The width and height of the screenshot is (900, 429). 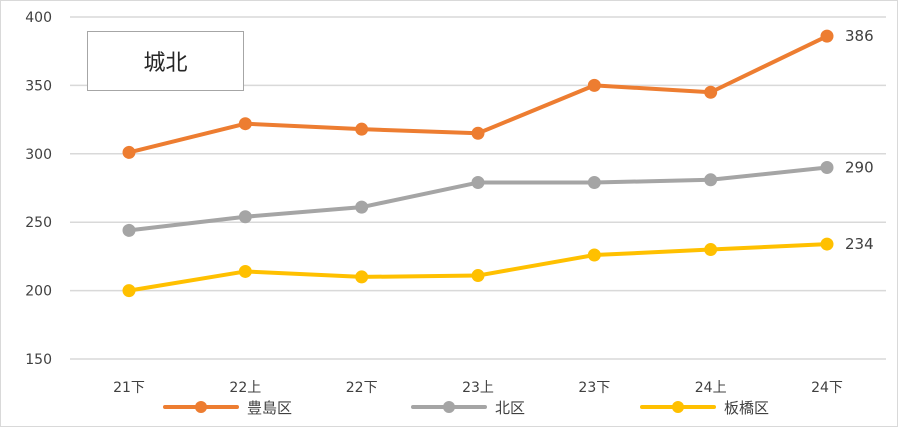 What do you see at coordinates (746, 408) in the screenshot?
I see `legend-label-3: 板橋区` at bounding box center [746, 408].